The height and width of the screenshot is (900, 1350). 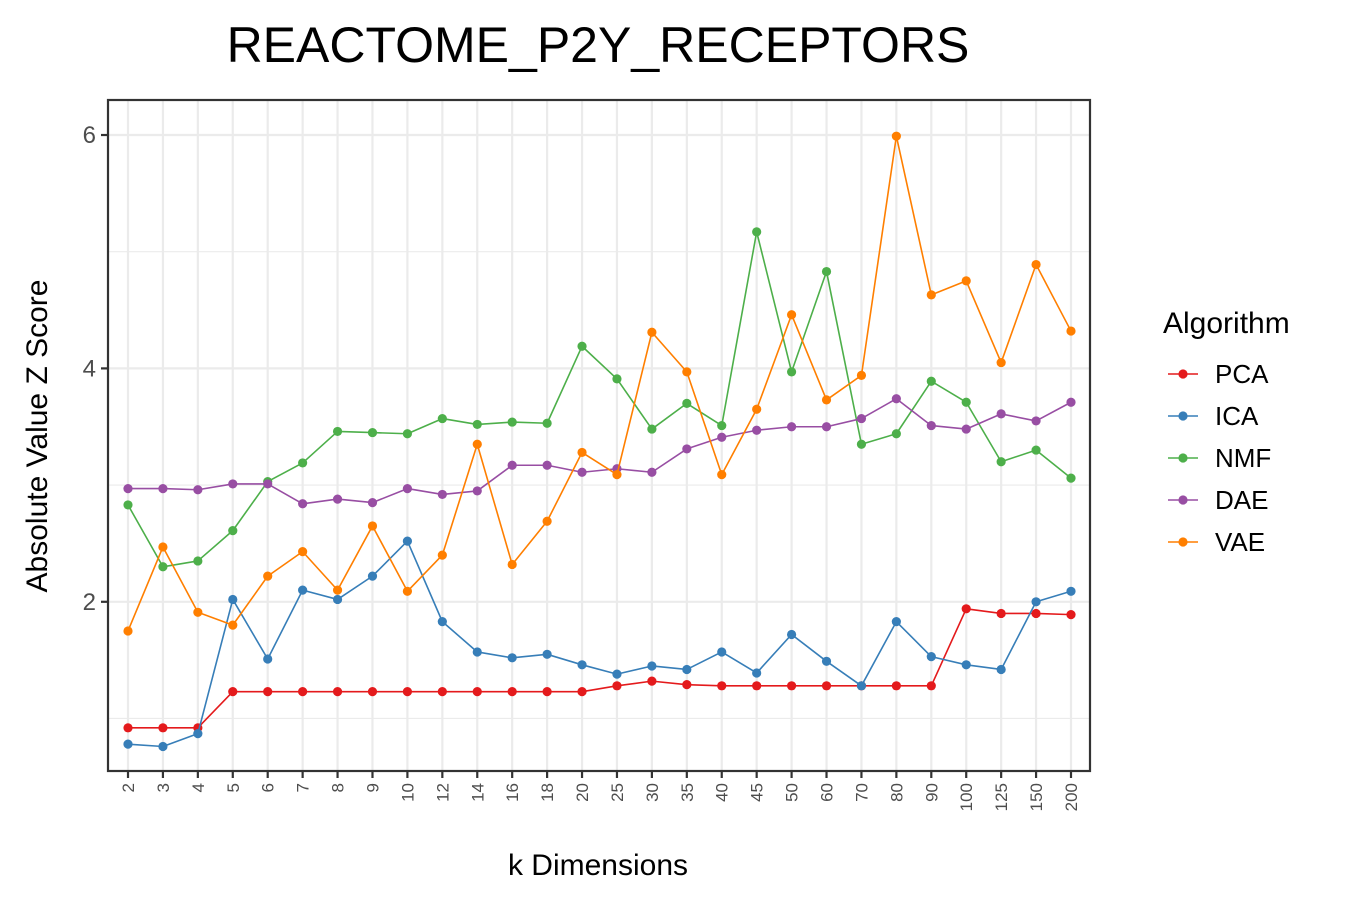 What do you see at coordinates (827, 792) in the screenshot?
I see `x-tick-label: 60` at bounding box center [827, 792].